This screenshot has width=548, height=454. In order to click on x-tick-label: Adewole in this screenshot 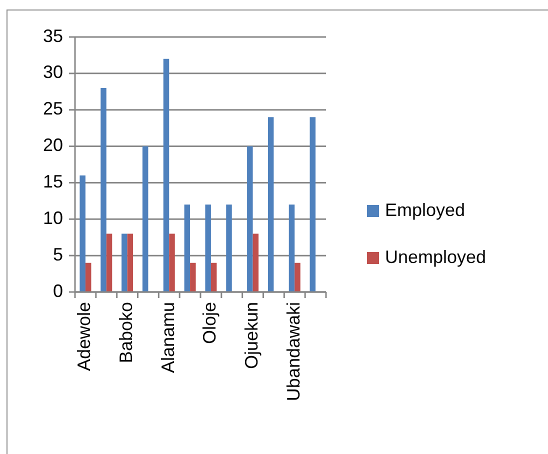, I will do `click(84, 337)`.